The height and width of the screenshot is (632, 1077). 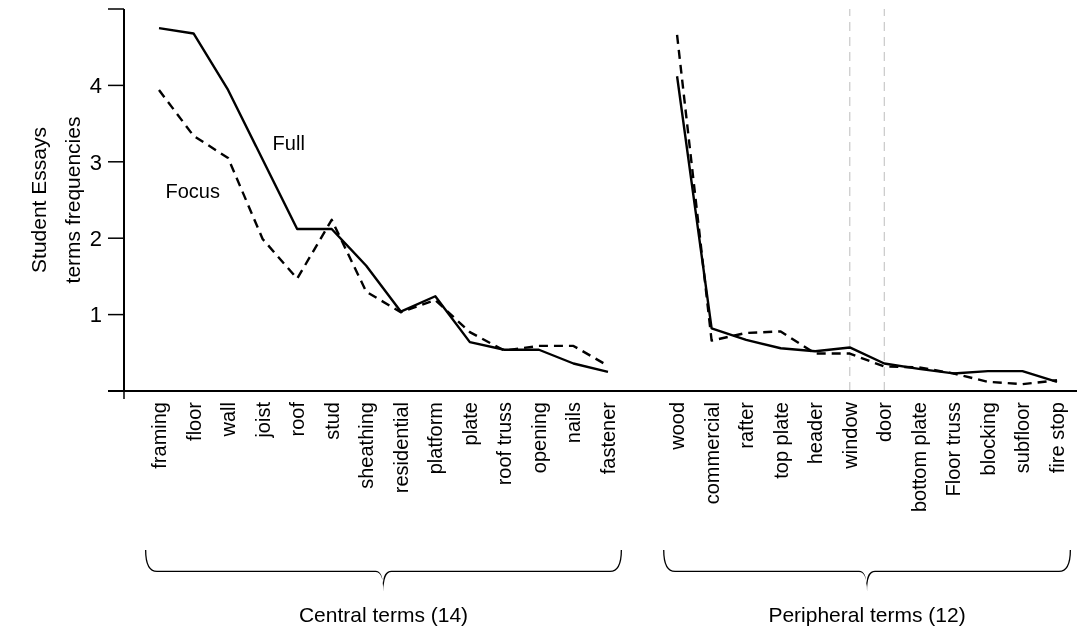 What do you see at coordinates (159, 435) in the screenshot?
I see `x-tick-label: framing` at bounding box center [159, 435].